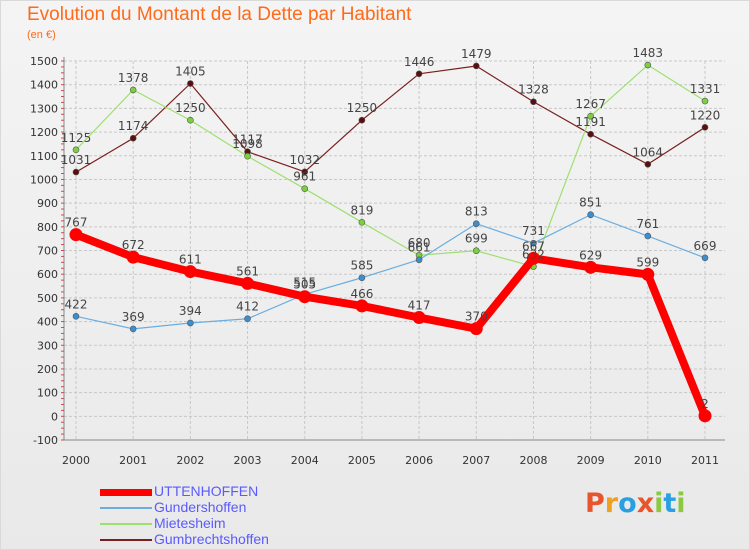 The width and height of the screenshot is (750, 550). I want to click on data-label-gumbrechtshoffen: 1250, so click(362, 108).